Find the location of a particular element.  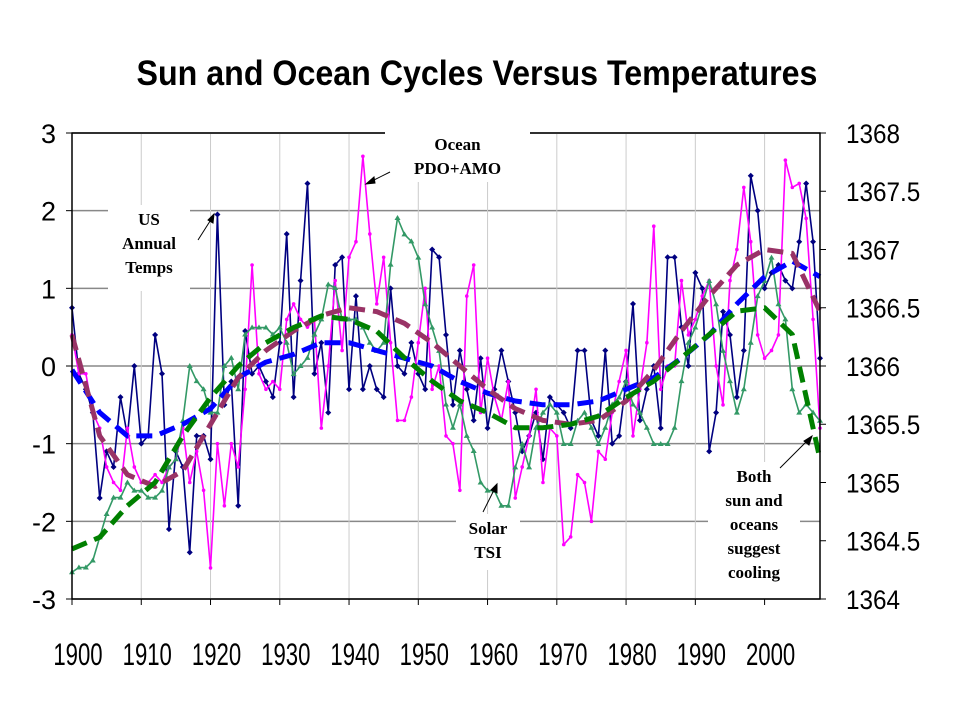

y-tick-label: 2 is located at coordinates (48, 212).